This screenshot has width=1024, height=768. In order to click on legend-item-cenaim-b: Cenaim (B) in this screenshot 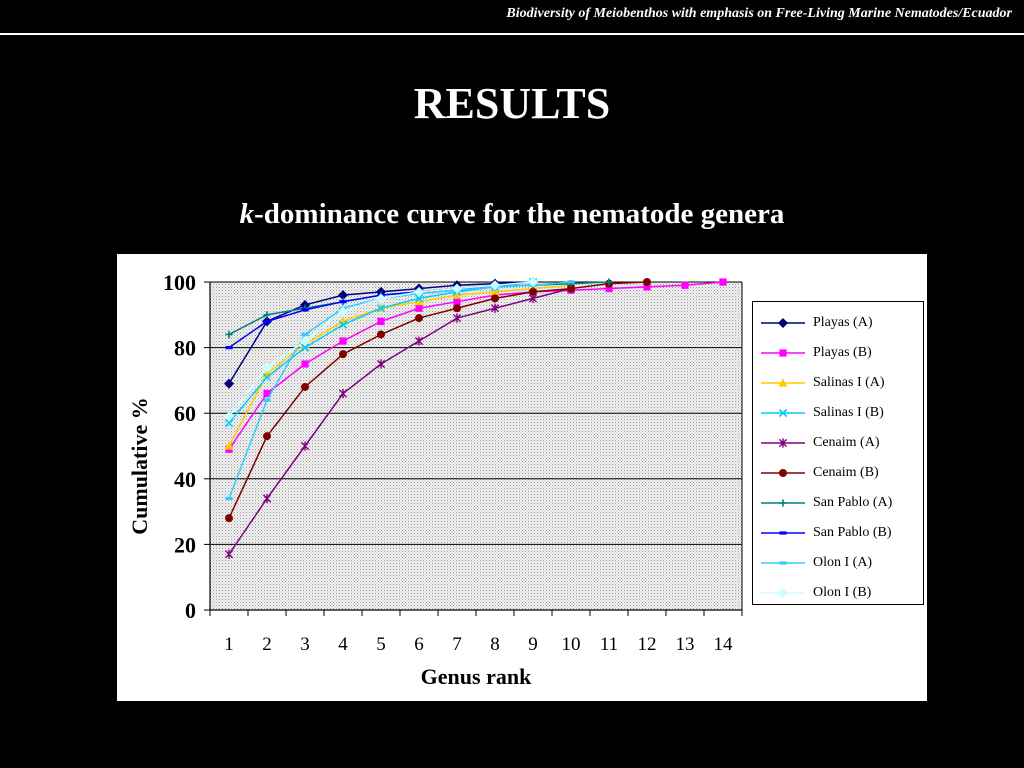, I will do `click(838, 473)`.